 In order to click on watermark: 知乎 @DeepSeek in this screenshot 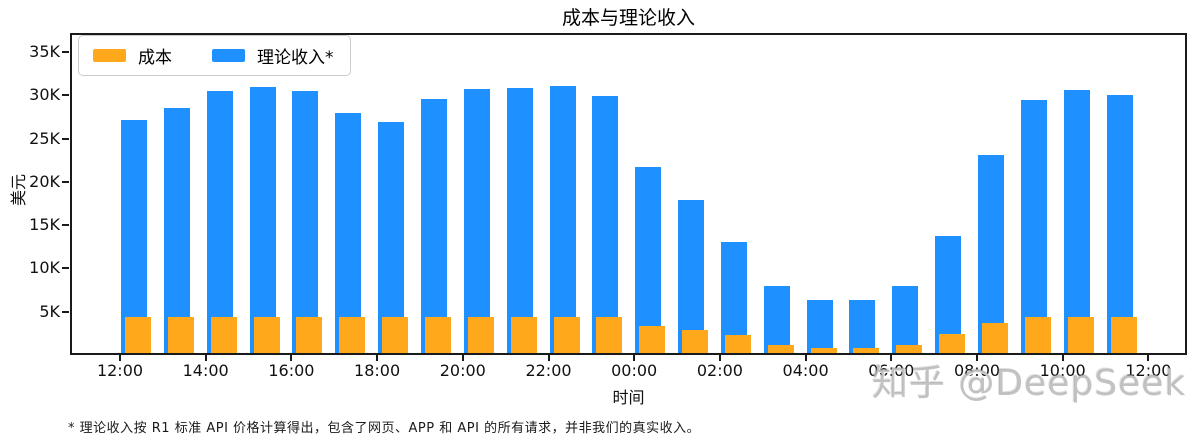, I will do `click(1029, 383)`.